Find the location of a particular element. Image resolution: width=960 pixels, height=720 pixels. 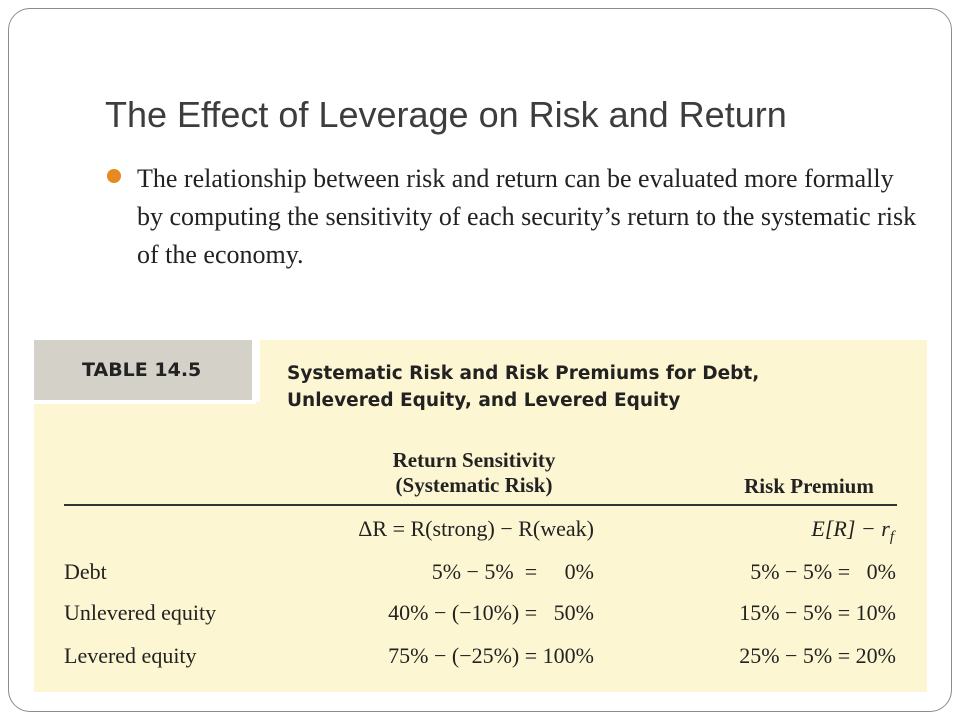

premium-formula-text: E[R] − r is located at coordinates (850, 528).